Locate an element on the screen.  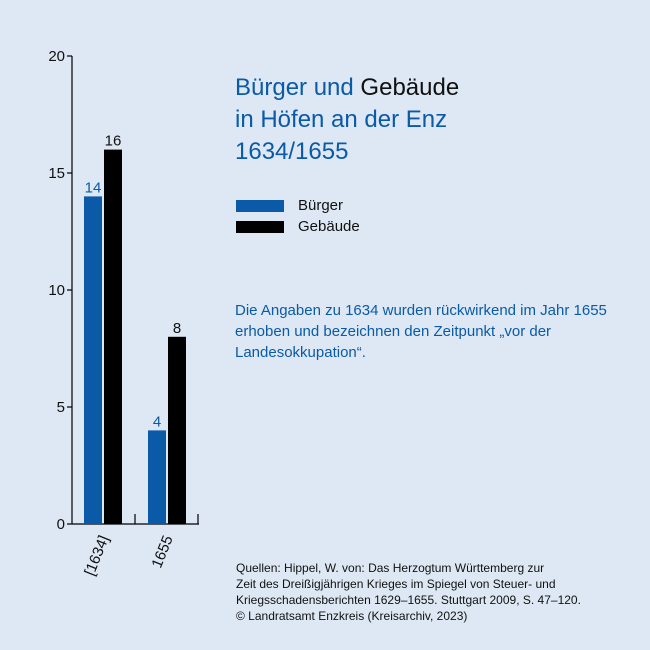
y-tick-label: 5 is located at coordinates (61, 407).